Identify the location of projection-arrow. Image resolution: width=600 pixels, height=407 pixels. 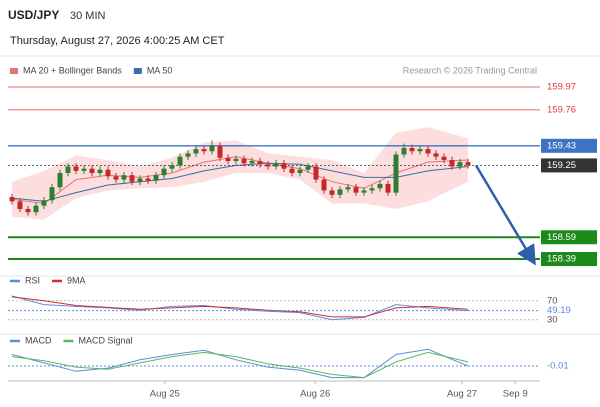
(505, 215).